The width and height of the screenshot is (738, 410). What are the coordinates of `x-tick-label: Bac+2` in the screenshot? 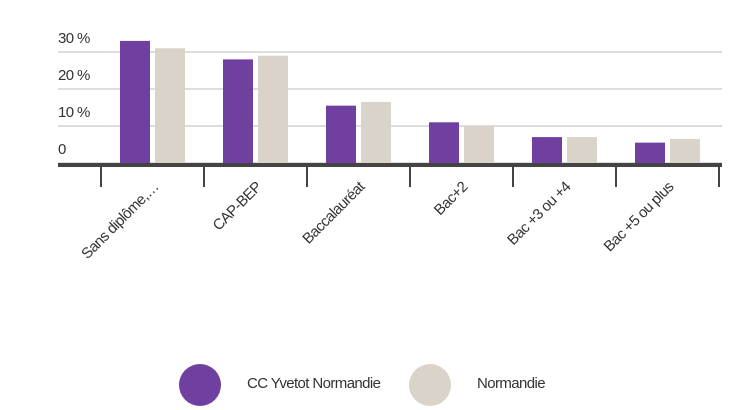 It's located at (451, 198).